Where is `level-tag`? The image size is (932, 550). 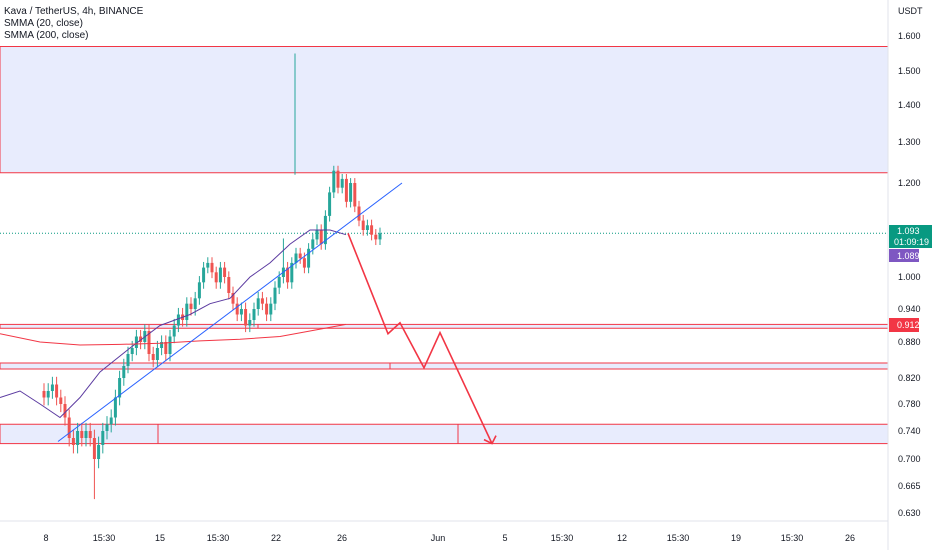 level-tag is located at coordinates (904, 325).